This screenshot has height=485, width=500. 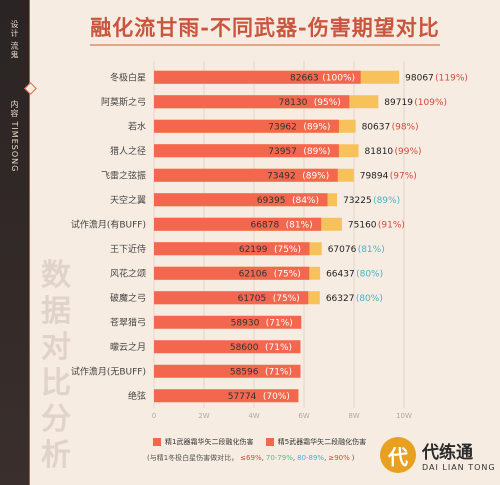 I want to click on x-tick-label: 6W, so click(x=303, y=416).